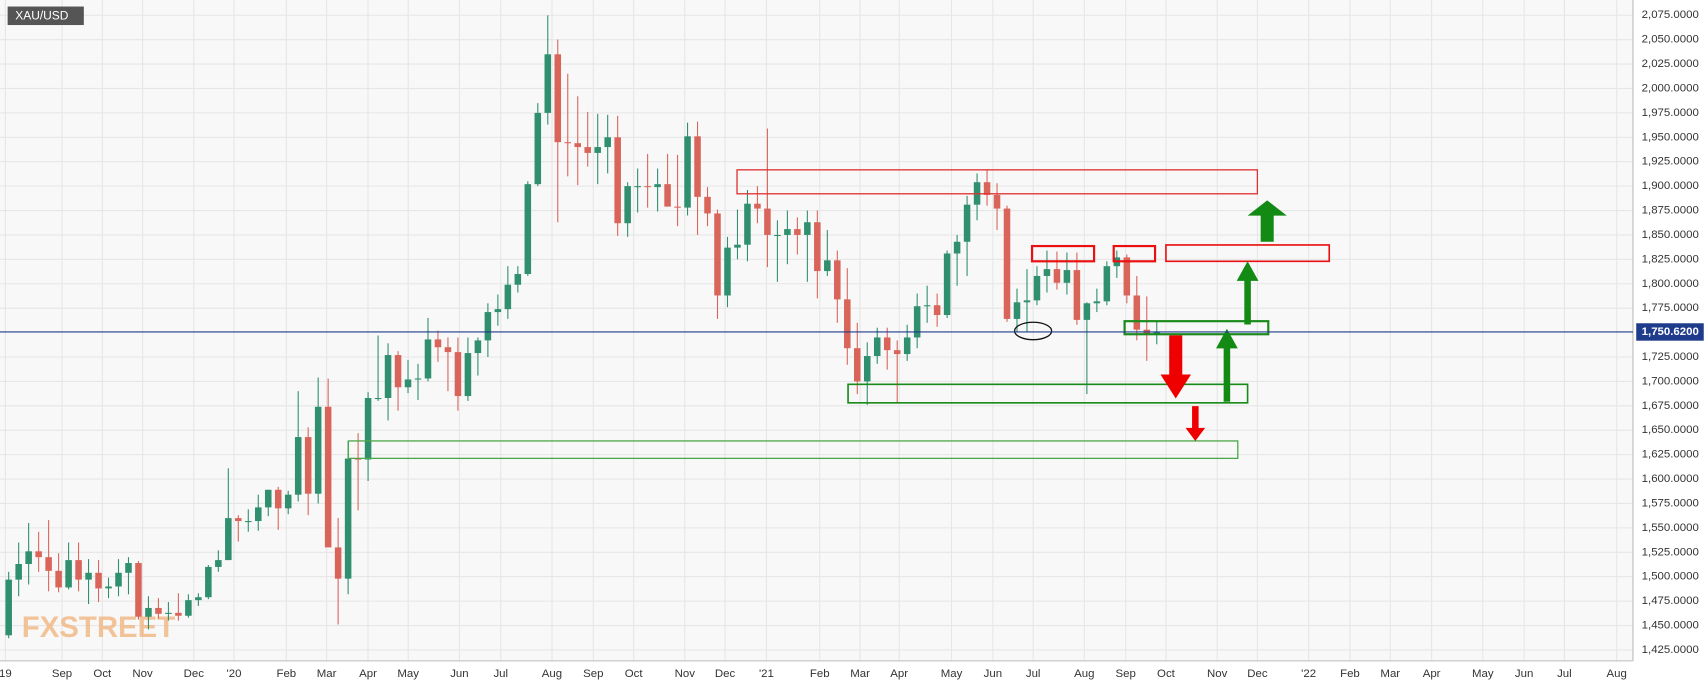 The height and width of the screenshot is (687, 1707). Describe the element at coordinates (1670, 455) in the screenshot. I see `y-tick-label: 1,625.0000` at that location.